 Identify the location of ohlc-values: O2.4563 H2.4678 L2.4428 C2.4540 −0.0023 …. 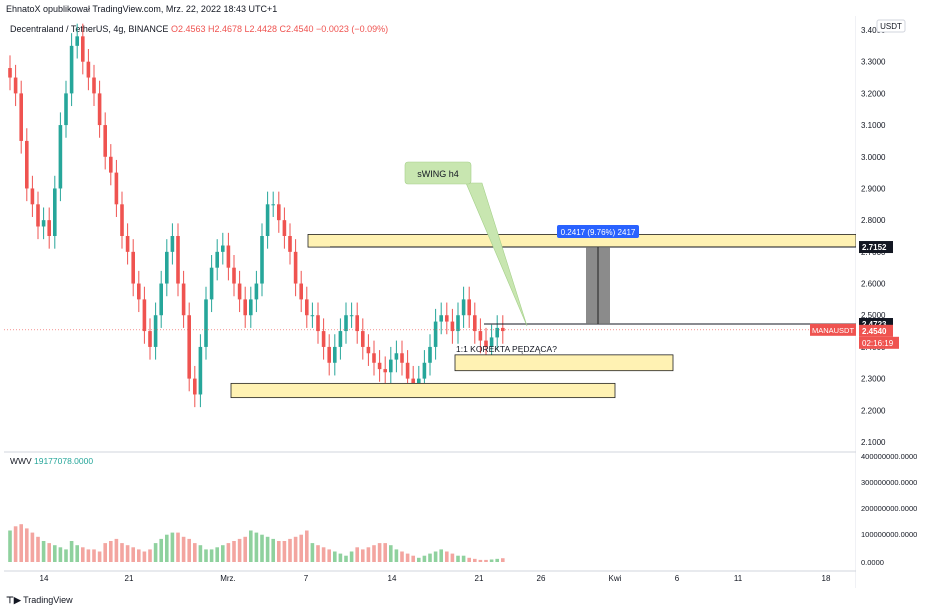
(279, 29).